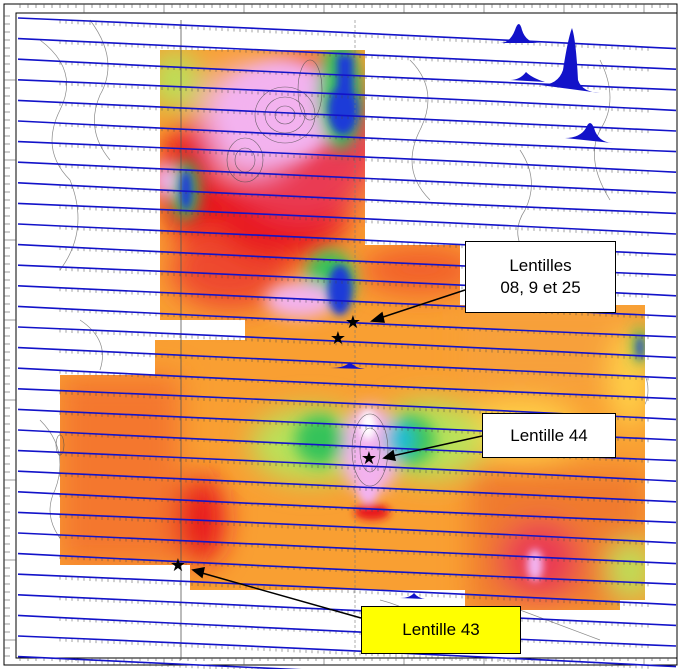 This screenshot has width=681, height=669. I want to click on star-marker-4: ★, so click(178, 565).